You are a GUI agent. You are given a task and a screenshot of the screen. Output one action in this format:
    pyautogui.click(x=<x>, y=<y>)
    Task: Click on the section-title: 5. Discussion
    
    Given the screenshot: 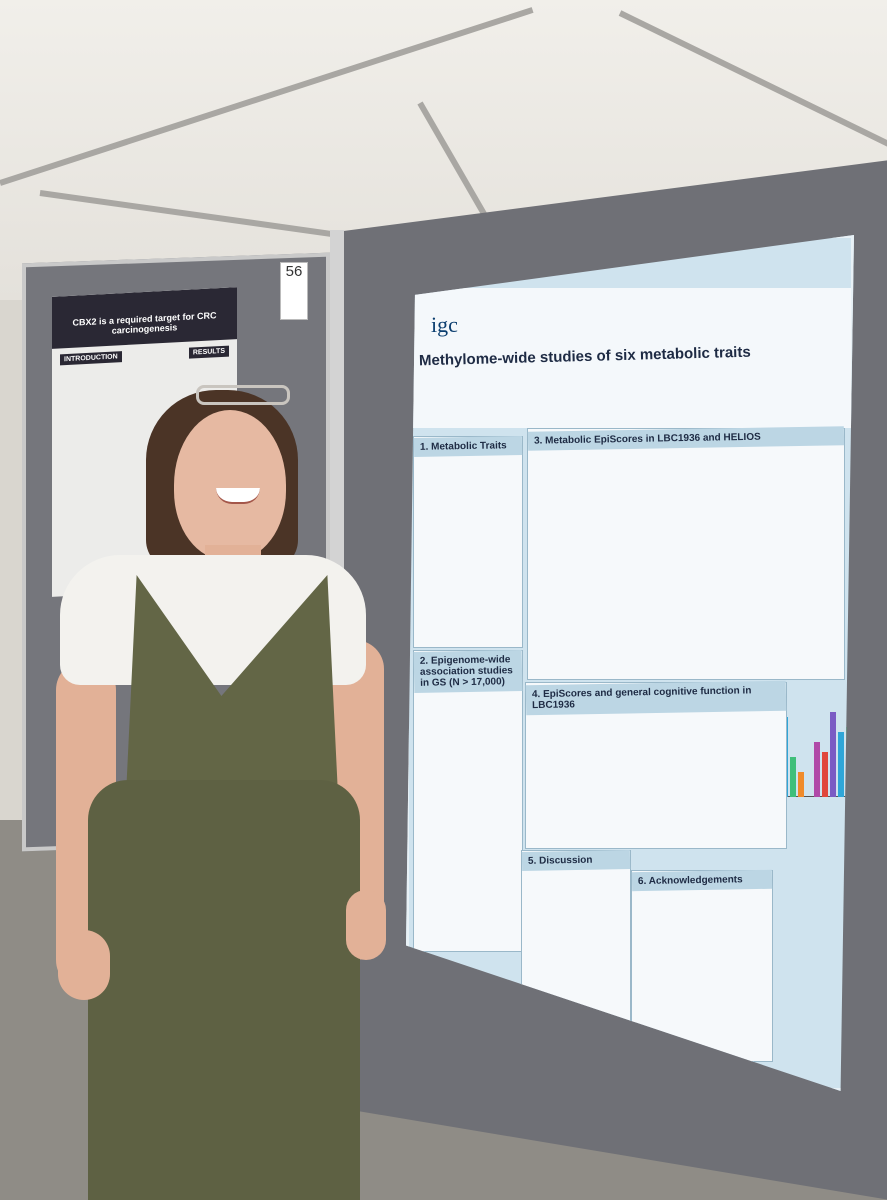 What is the action you would take?
    pyautogui.click(x=576, y=860)
    